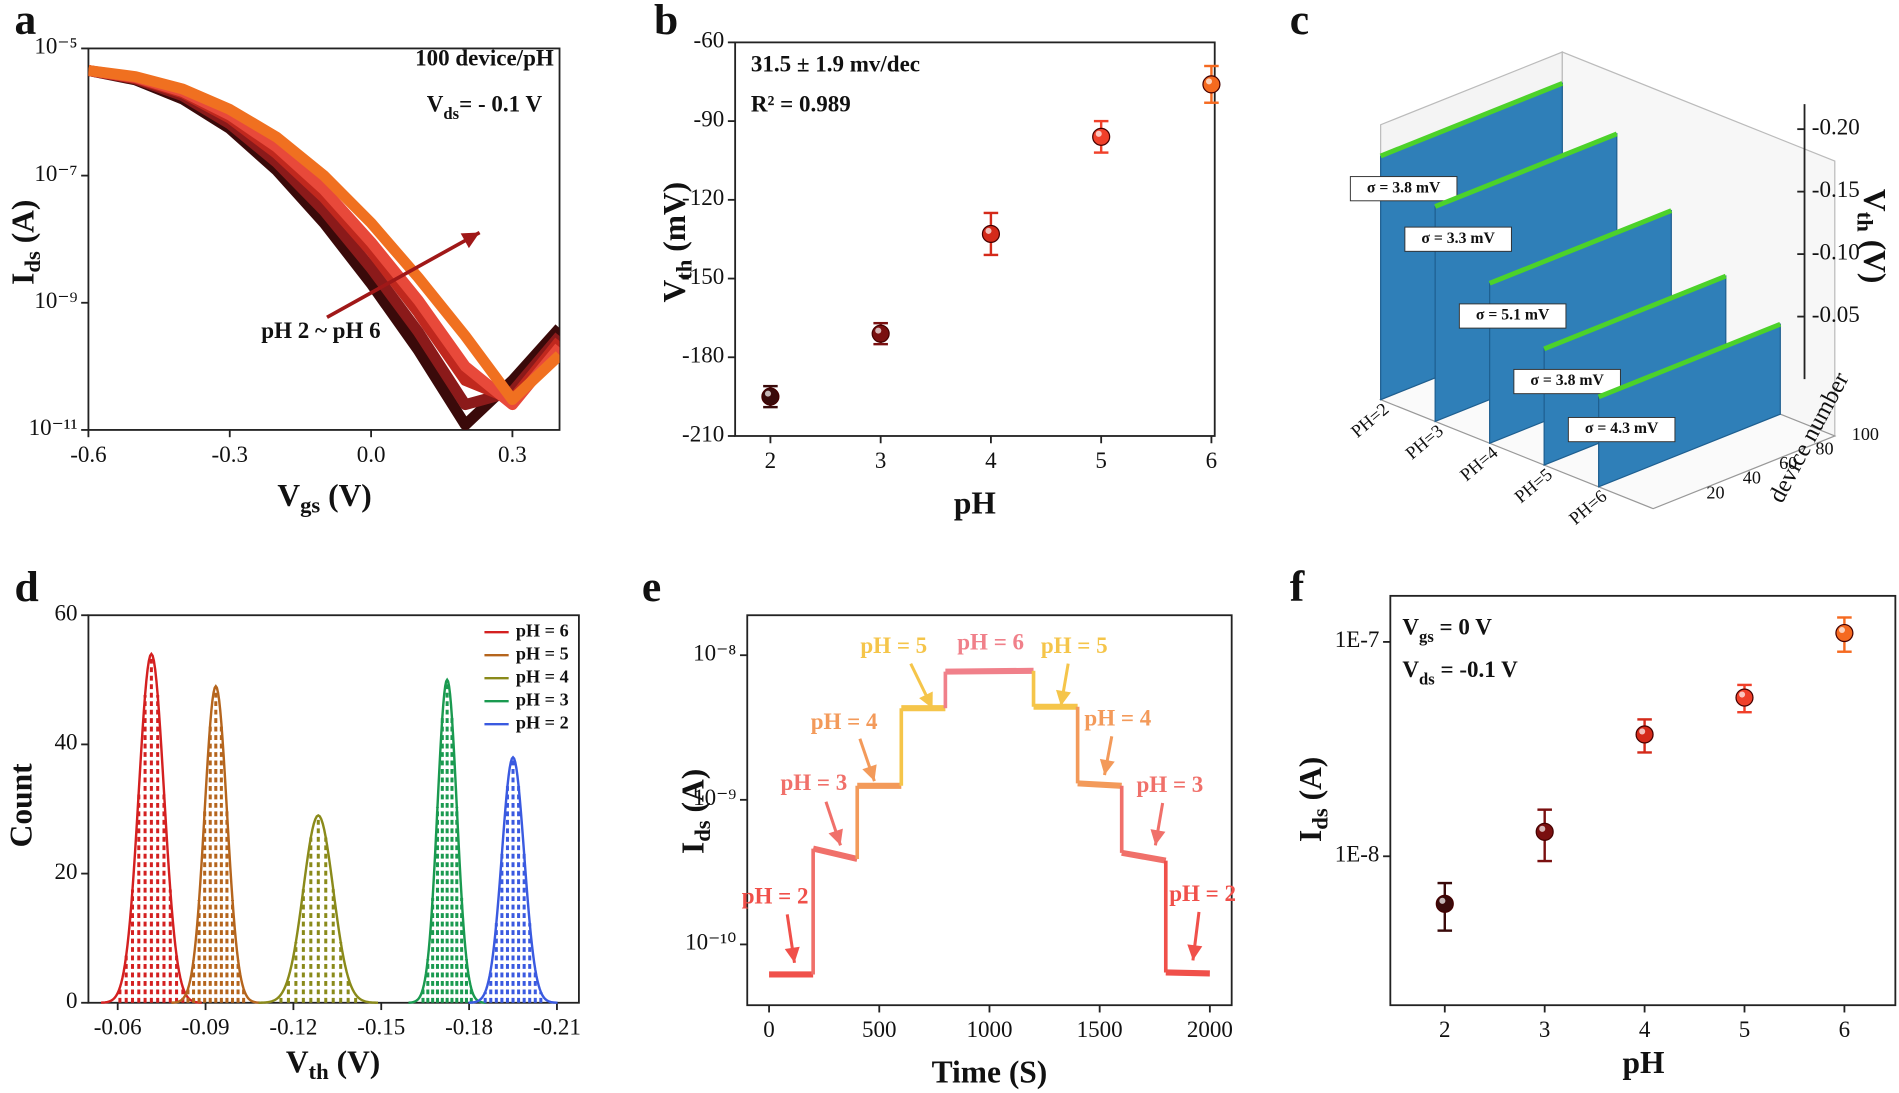  Describe the element at coordinates (118, 1027) in the screenshot. I see `x-tick-label: -0.06` at that location.